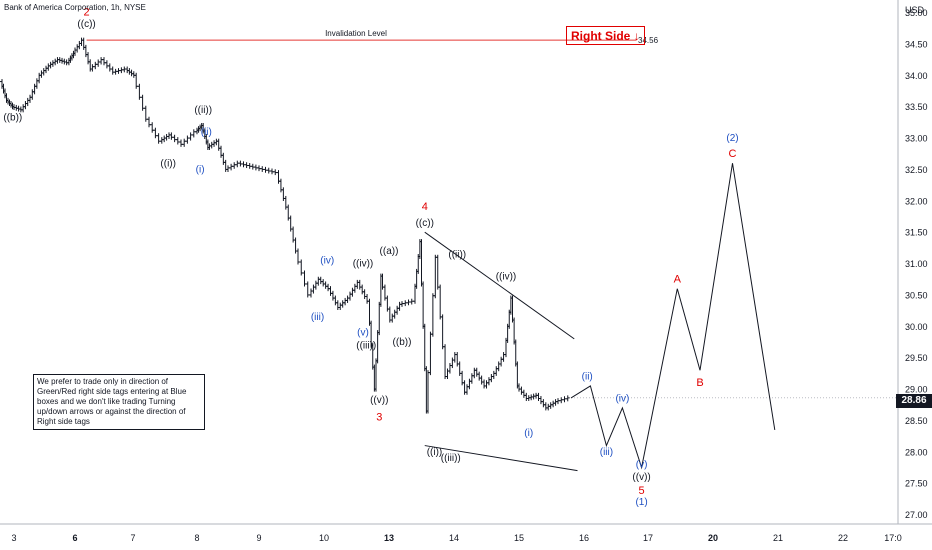 Image resolution: width=932 pixels, height=550 pixels. I want to click on y-tick-label: 31.00, so click(916, 264).